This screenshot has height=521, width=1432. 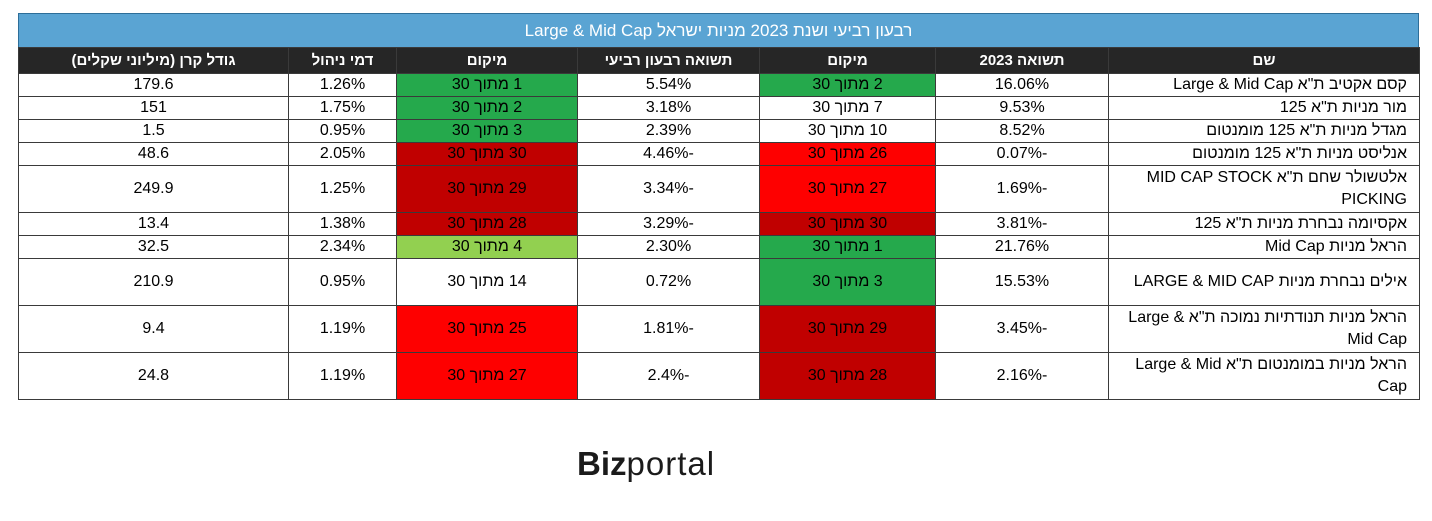 What do you see at coordinates (487, 85) in the screenshot?
I see `rank-q4: 1 מתוך 30` at bounding box center [487, 85].